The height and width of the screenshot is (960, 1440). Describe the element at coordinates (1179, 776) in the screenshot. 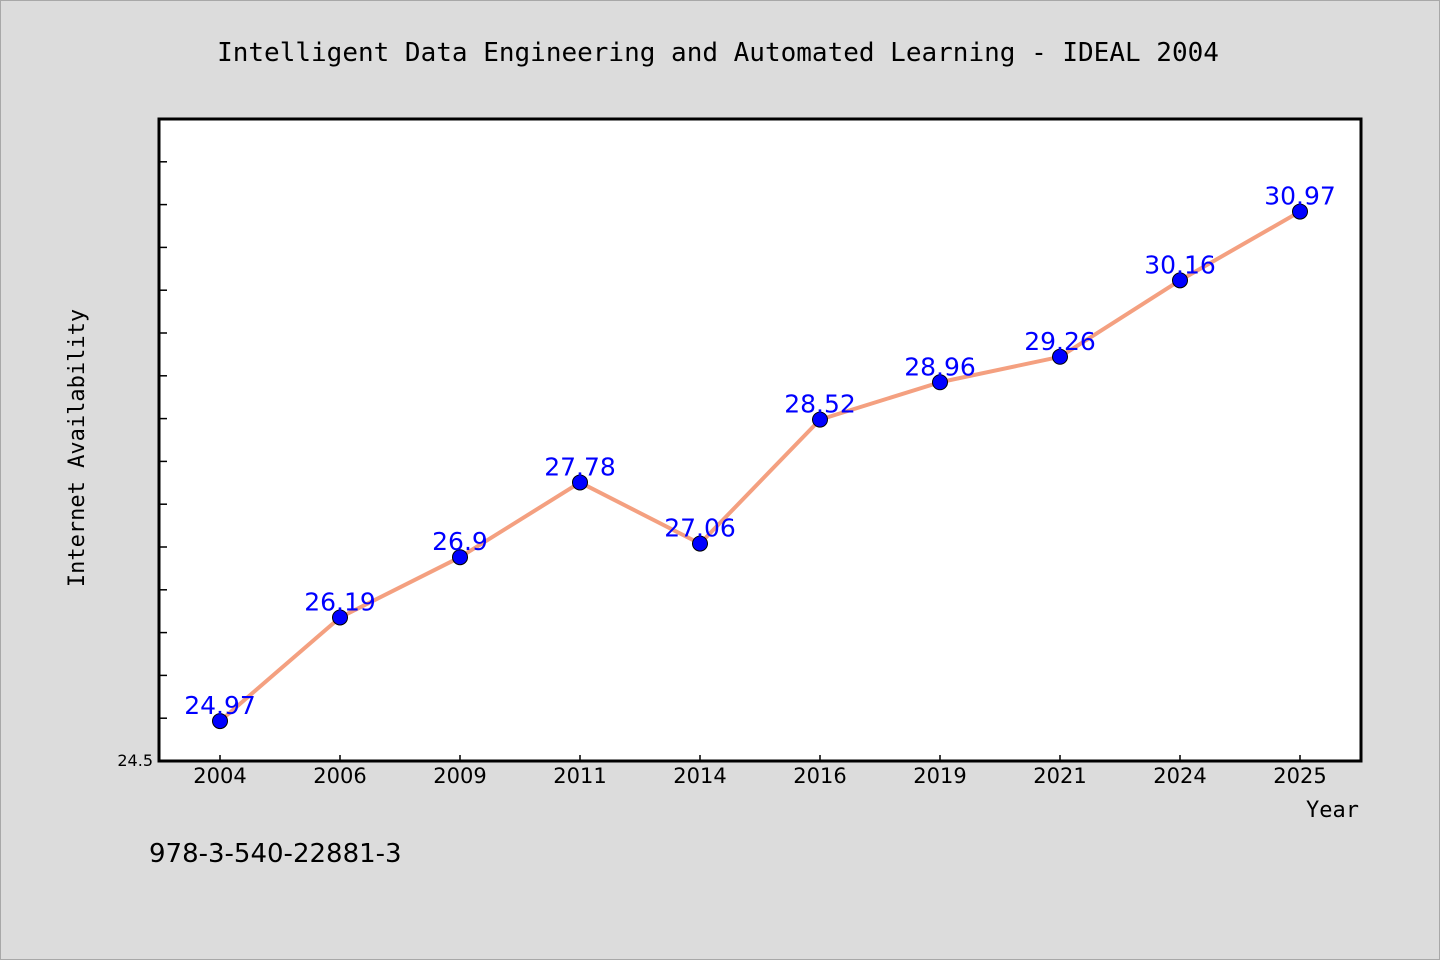

I see `x-tick-label-2024: 2024` at that location.